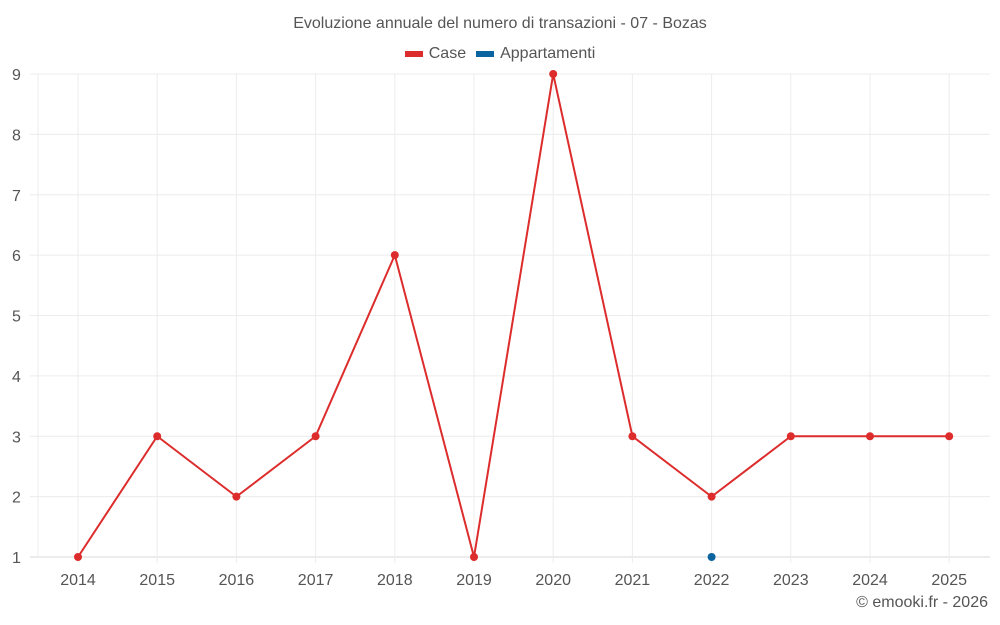 This screenshot has height=625, width=1000. Describe the element at coordinates (711, 557) in the screenshot. I see `data-point-appartamenti` at that location.